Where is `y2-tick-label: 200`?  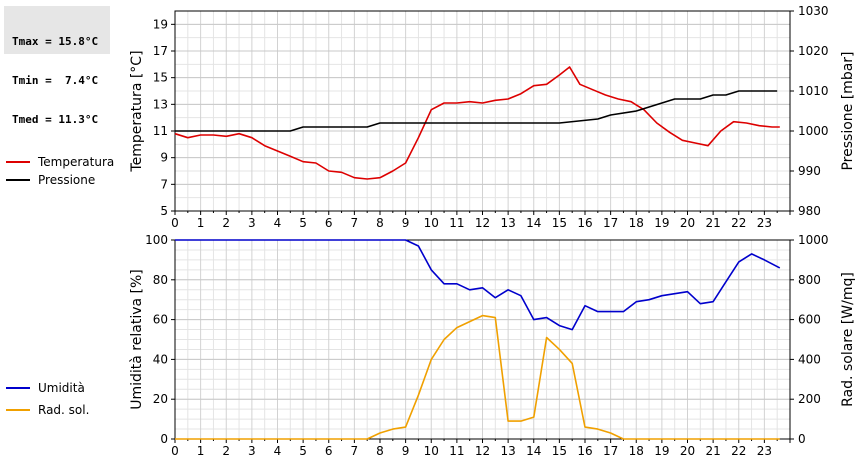
y2-tick-label: 200 is located at coordinates (809, 399).